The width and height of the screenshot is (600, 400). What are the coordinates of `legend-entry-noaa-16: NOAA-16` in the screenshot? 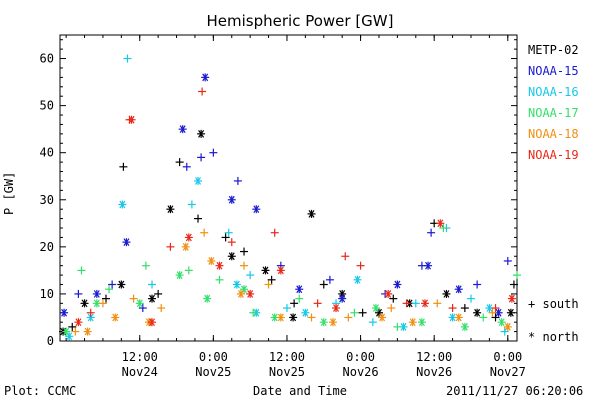 It's located at (553, 92).